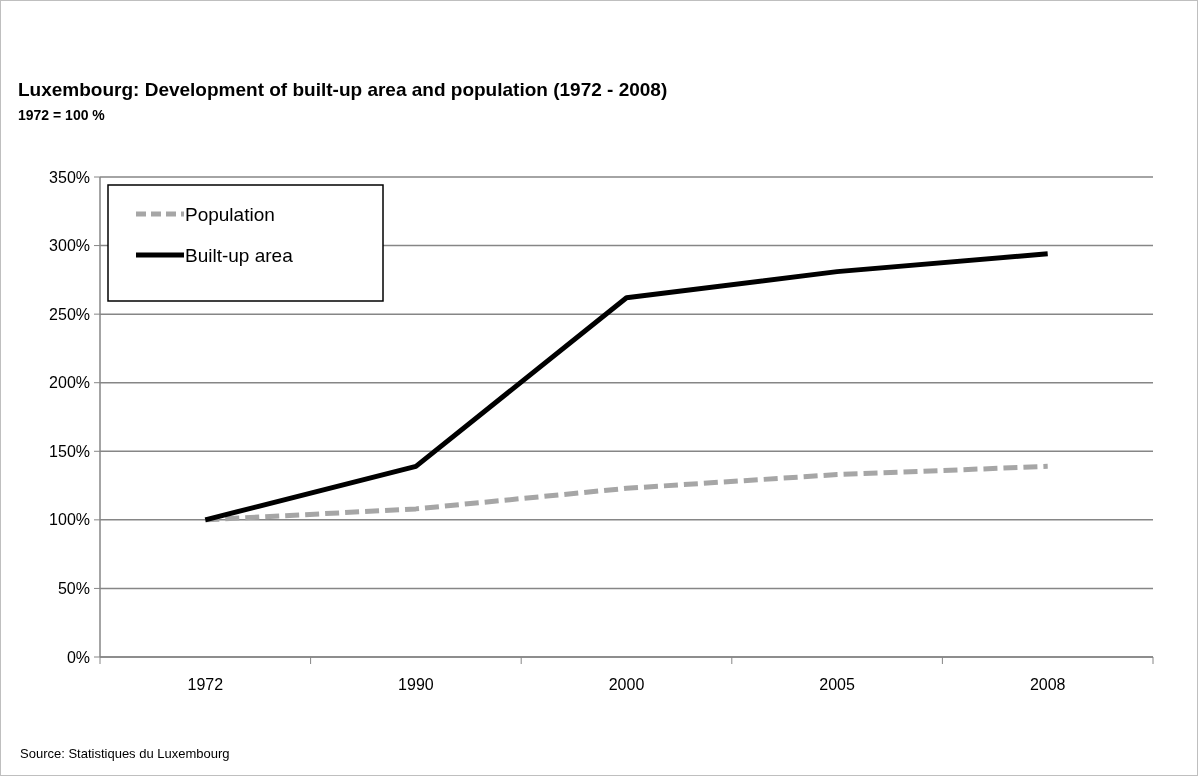 The height and width of the screenshot is (776, 1198). What do you see at coordinates (69, 314) in the screenshot?
I see `y-tick-label: 250%` at bounding box center [69, 314].